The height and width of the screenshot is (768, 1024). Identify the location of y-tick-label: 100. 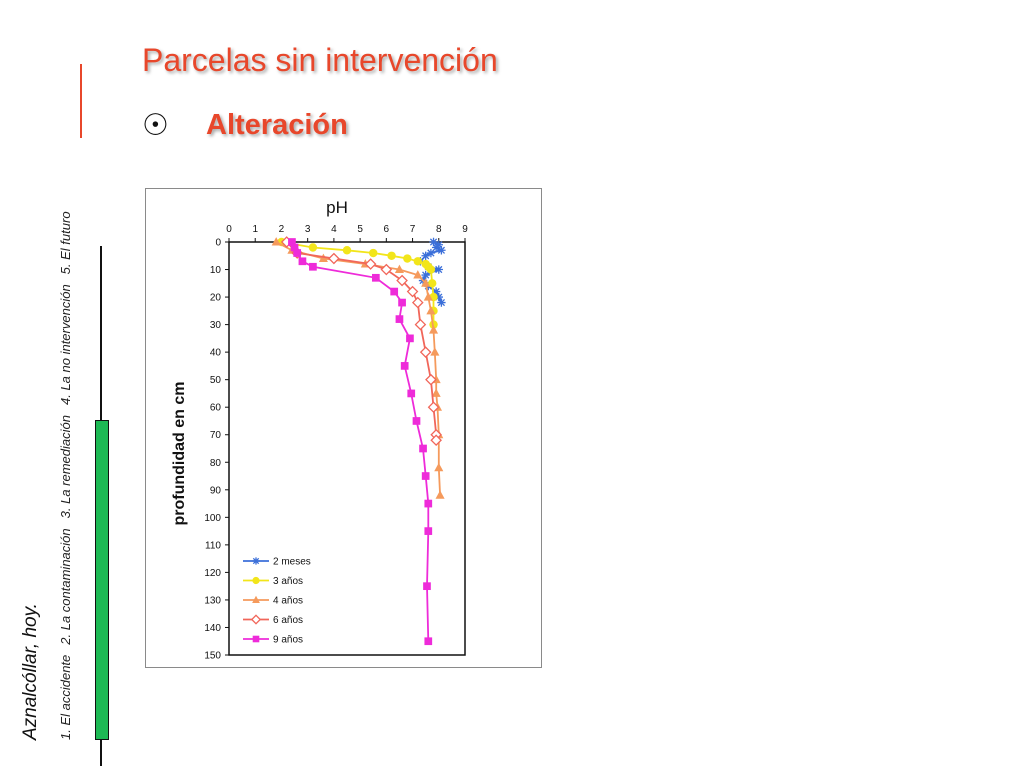
(212, 518).